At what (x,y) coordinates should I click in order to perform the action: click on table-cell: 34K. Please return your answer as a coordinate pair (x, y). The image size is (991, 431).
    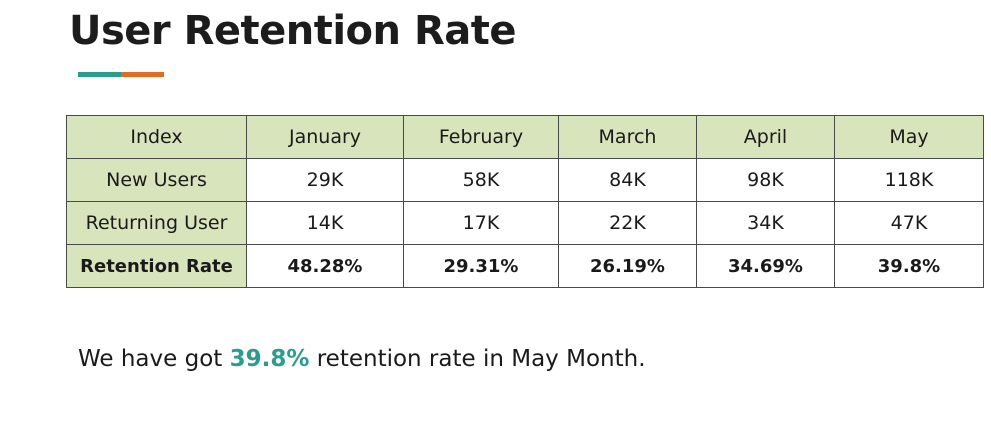
    Looking at the image, I should click on (765, 223).